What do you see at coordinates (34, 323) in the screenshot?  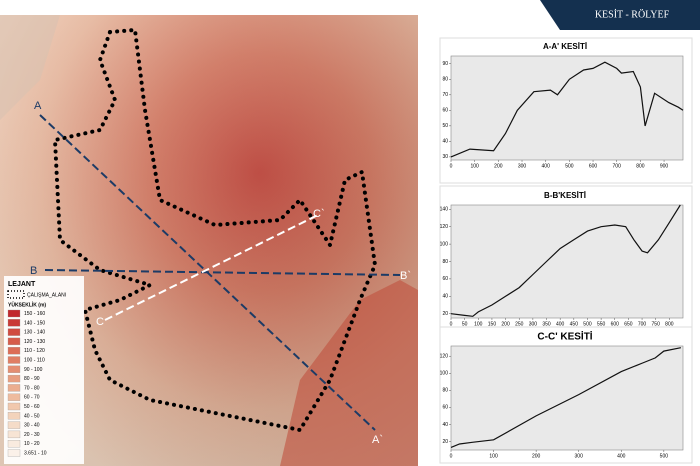 I see `legend-label: 140 - 150` at bounding box center [34, 323].